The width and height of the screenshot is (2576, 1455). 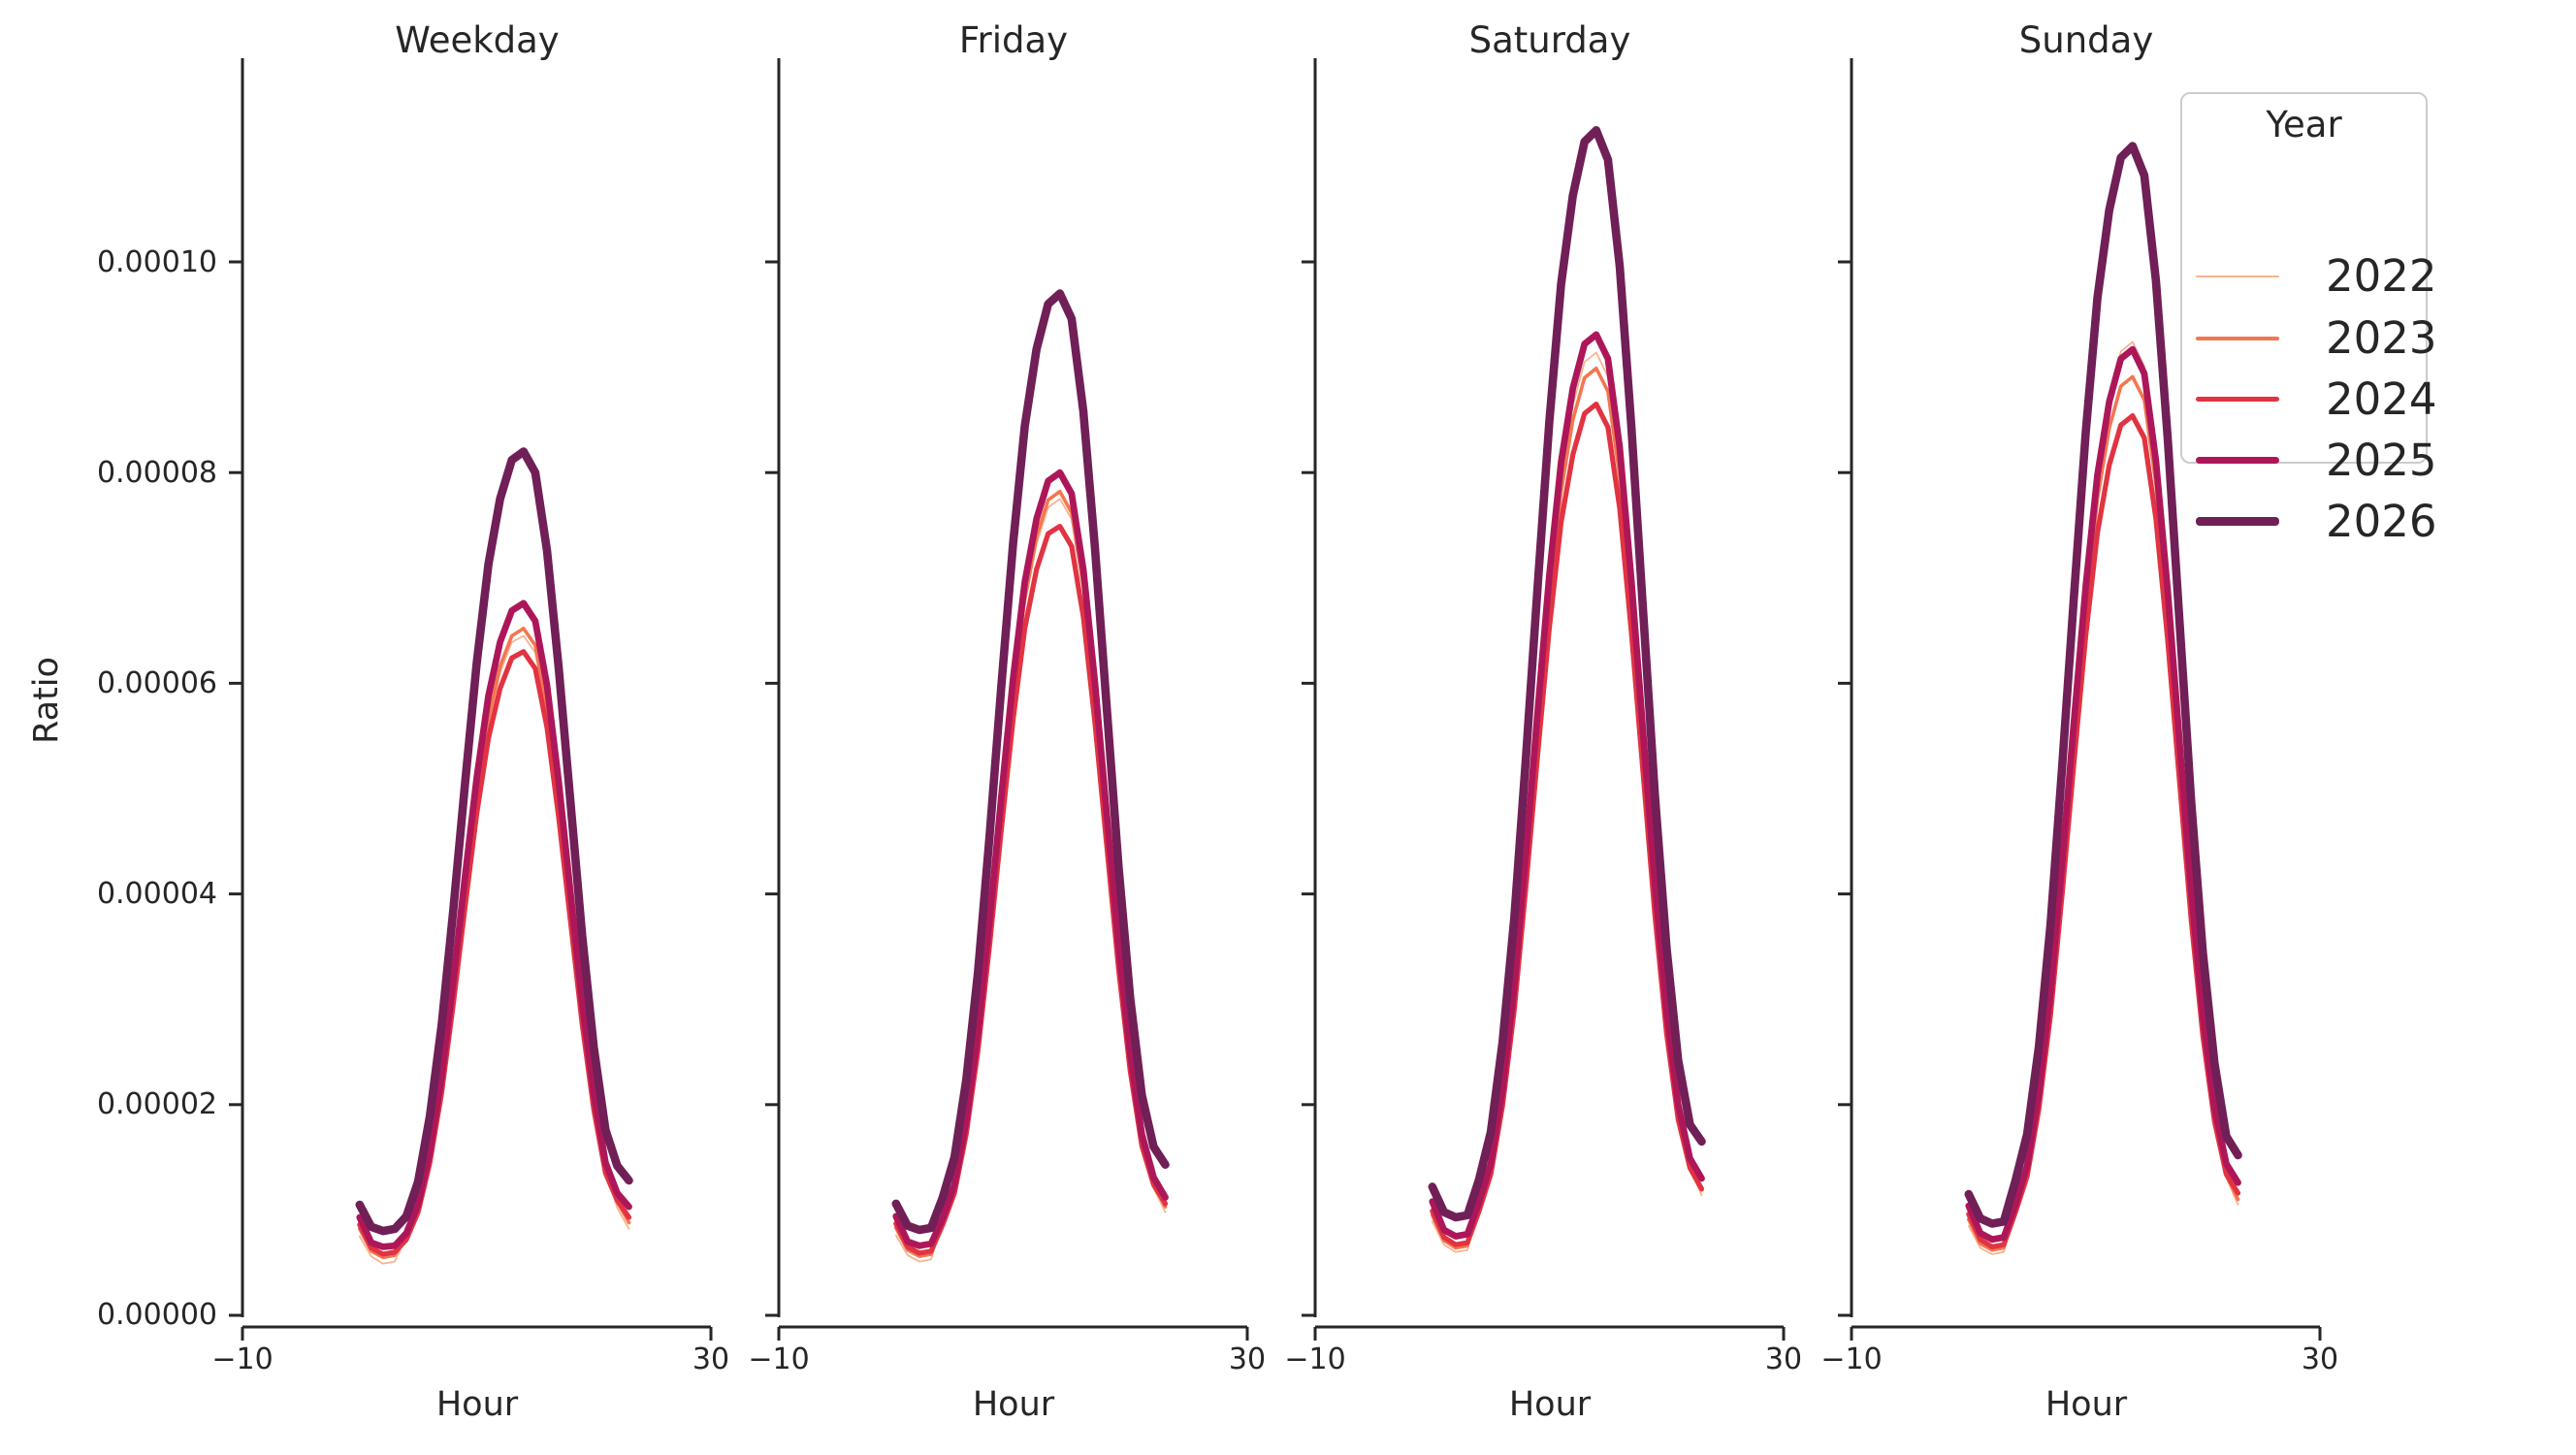 What do you see at coordinates (477, 40) in the screenshot?
I see `facet-title-weekday: Weekday` at bounding box center [477, 40].